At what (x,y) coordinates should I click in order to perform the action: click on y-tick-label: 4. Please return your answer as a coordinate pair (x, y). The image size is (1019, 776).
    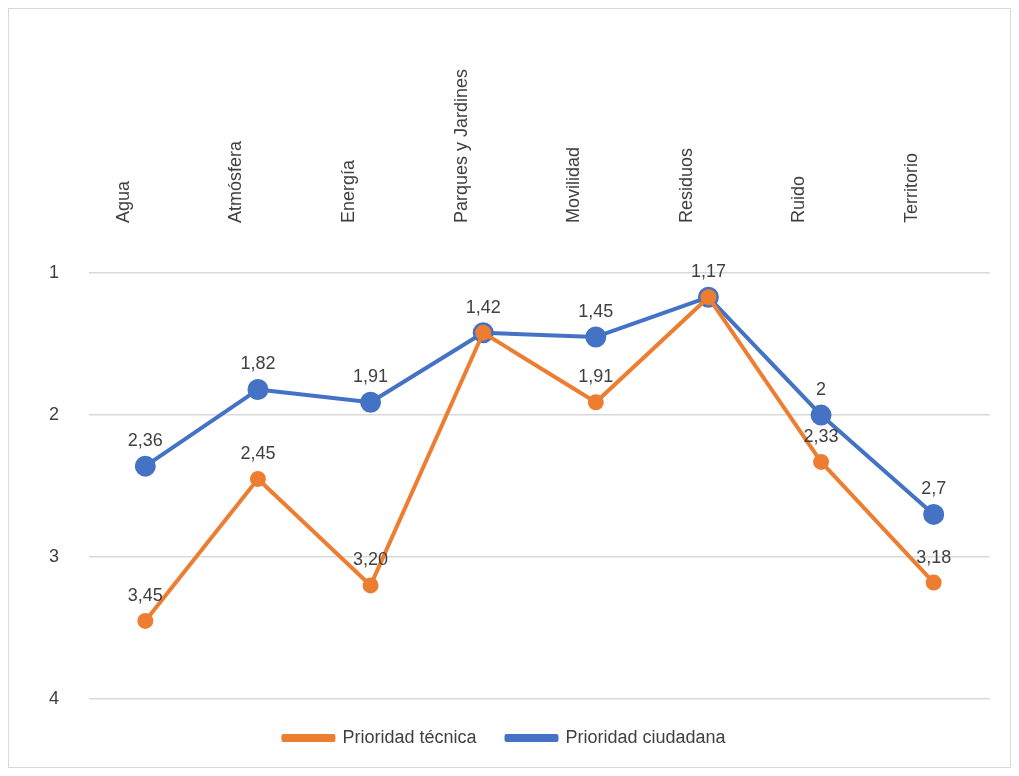
    Looking at the image, I should click on (54, 697).